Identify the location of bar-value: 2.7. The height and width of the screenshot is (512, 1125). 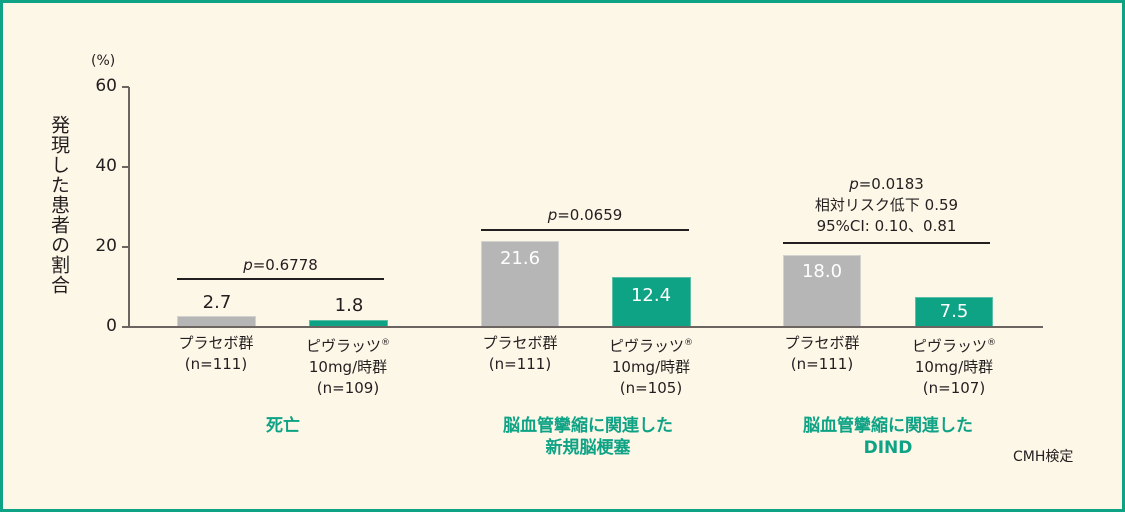
(217, 302).